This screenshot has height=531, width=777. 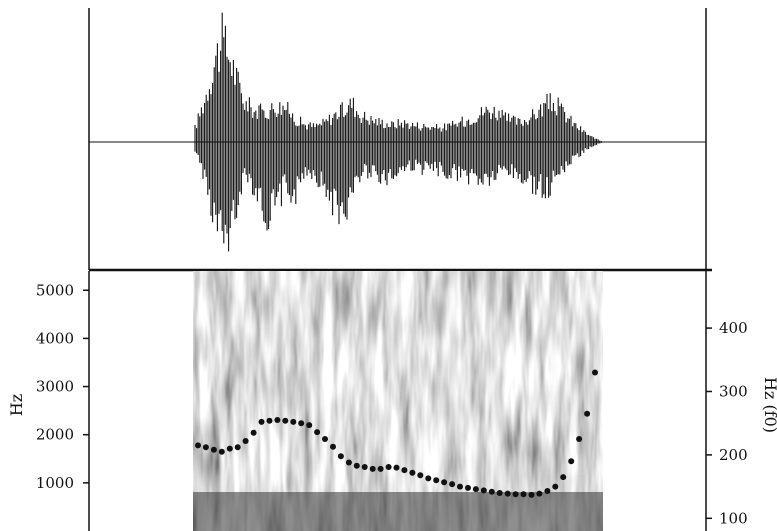 What do you see at coordinates (16, 405) in the screenshot?
I see `left-axis-title: Hz` at bounding box center [16, 405].